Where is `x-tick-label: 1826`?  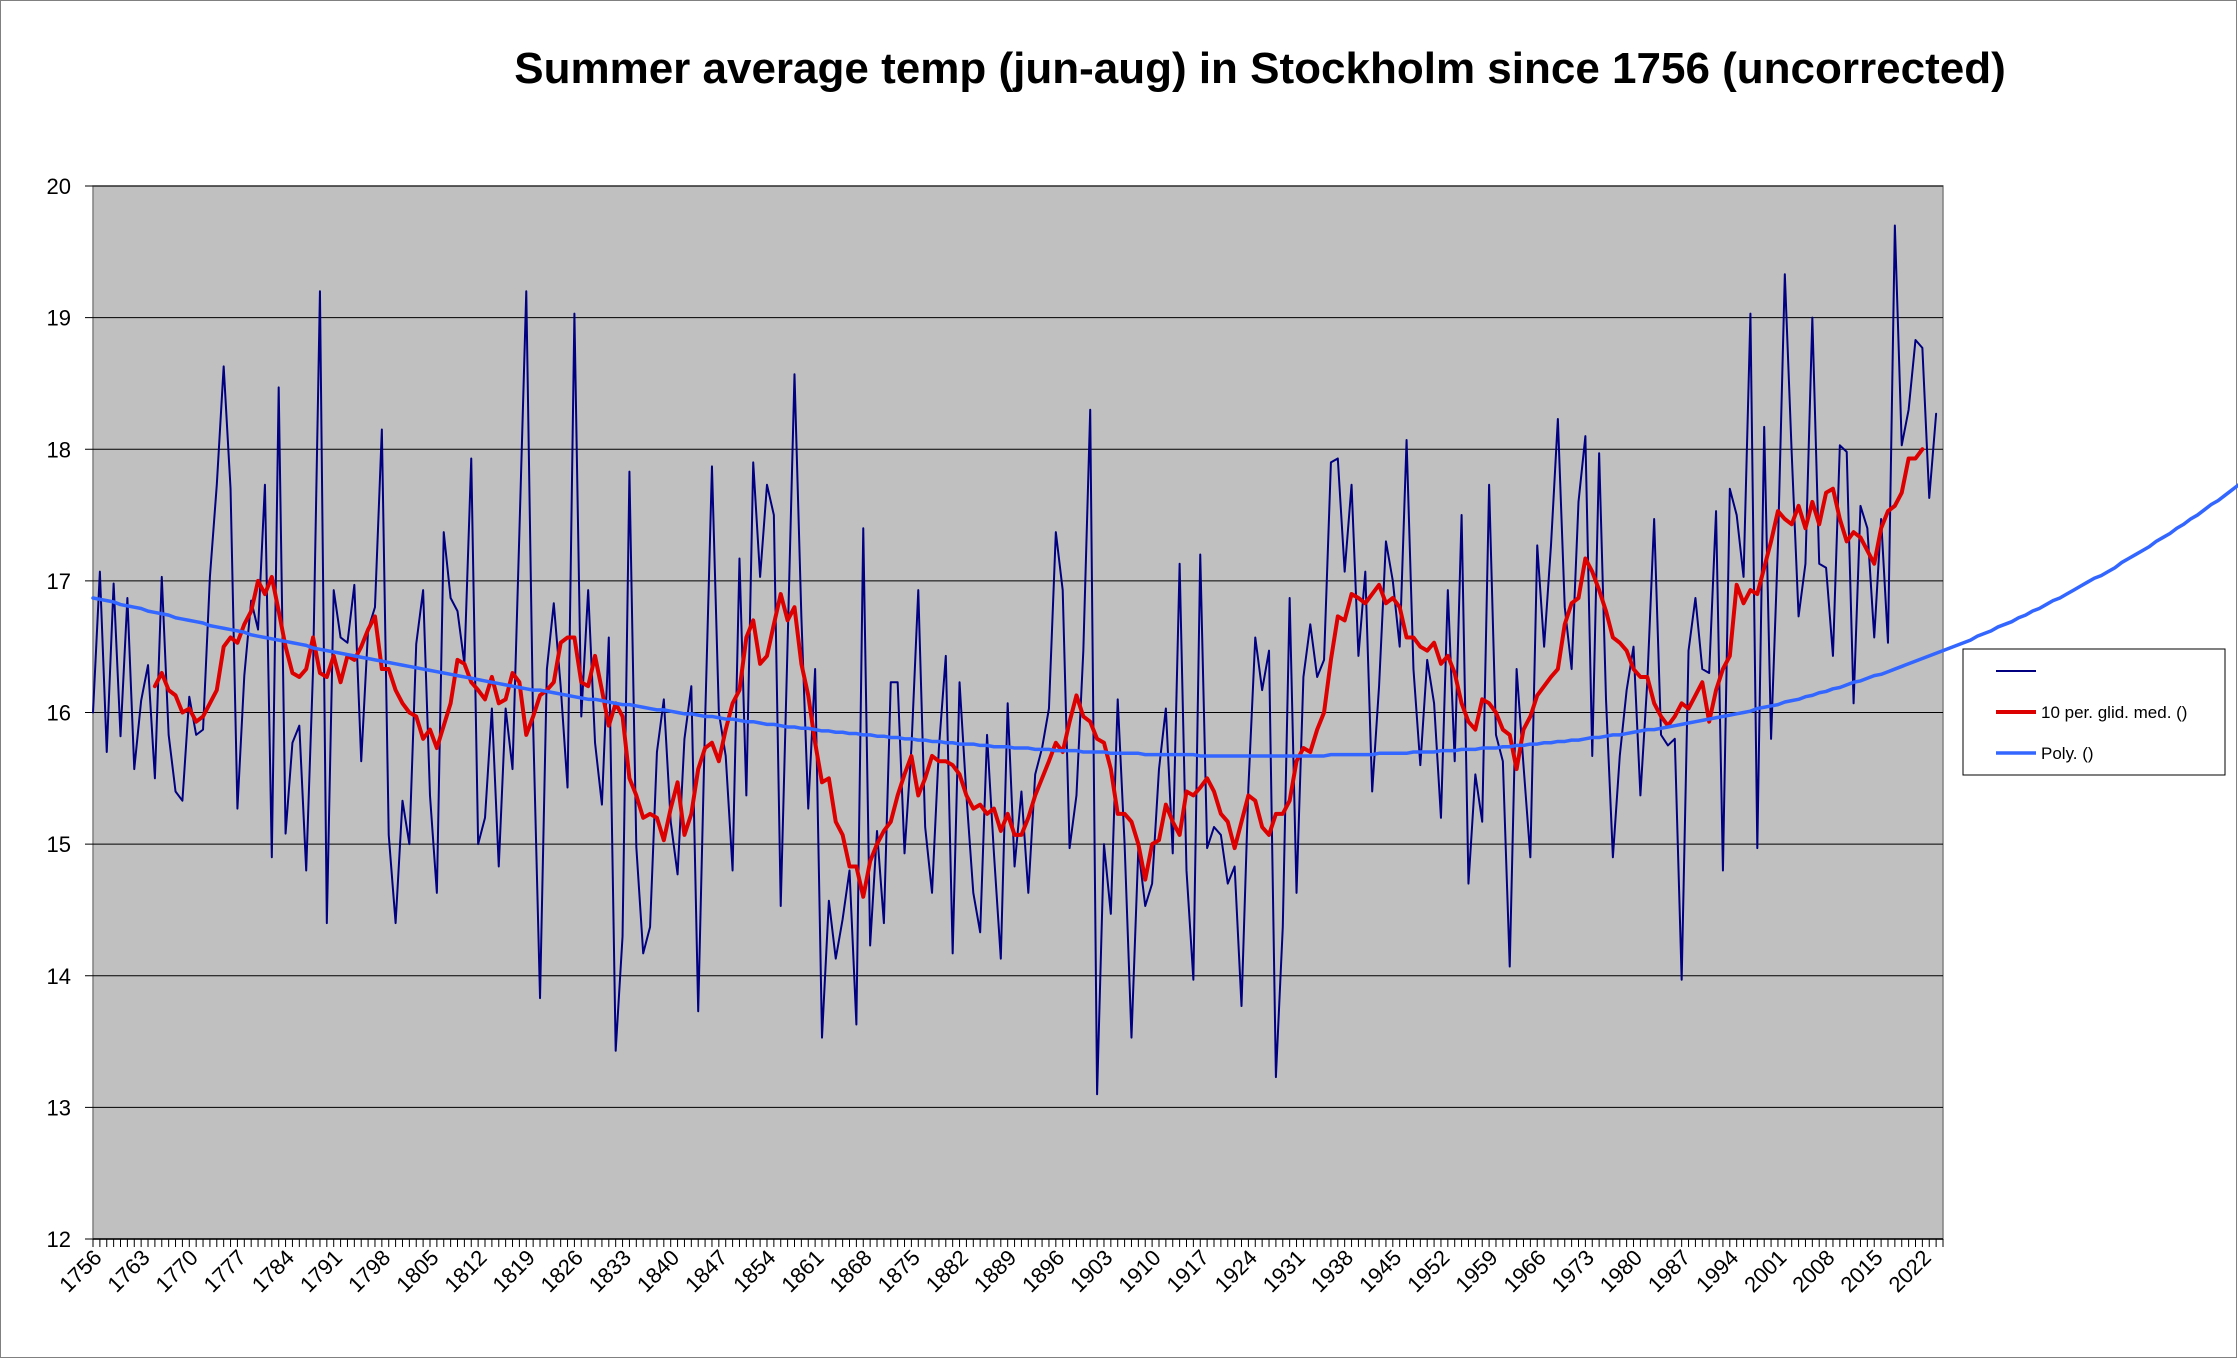
x-tick-label: 1826 is located at coordinates (562, 1271).